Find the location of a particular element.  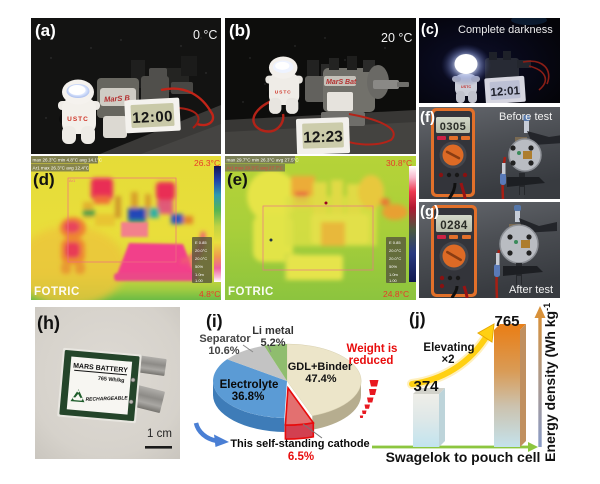

svg-text: Energy density (Wh kg-1) is located at coordinates (550, 382).